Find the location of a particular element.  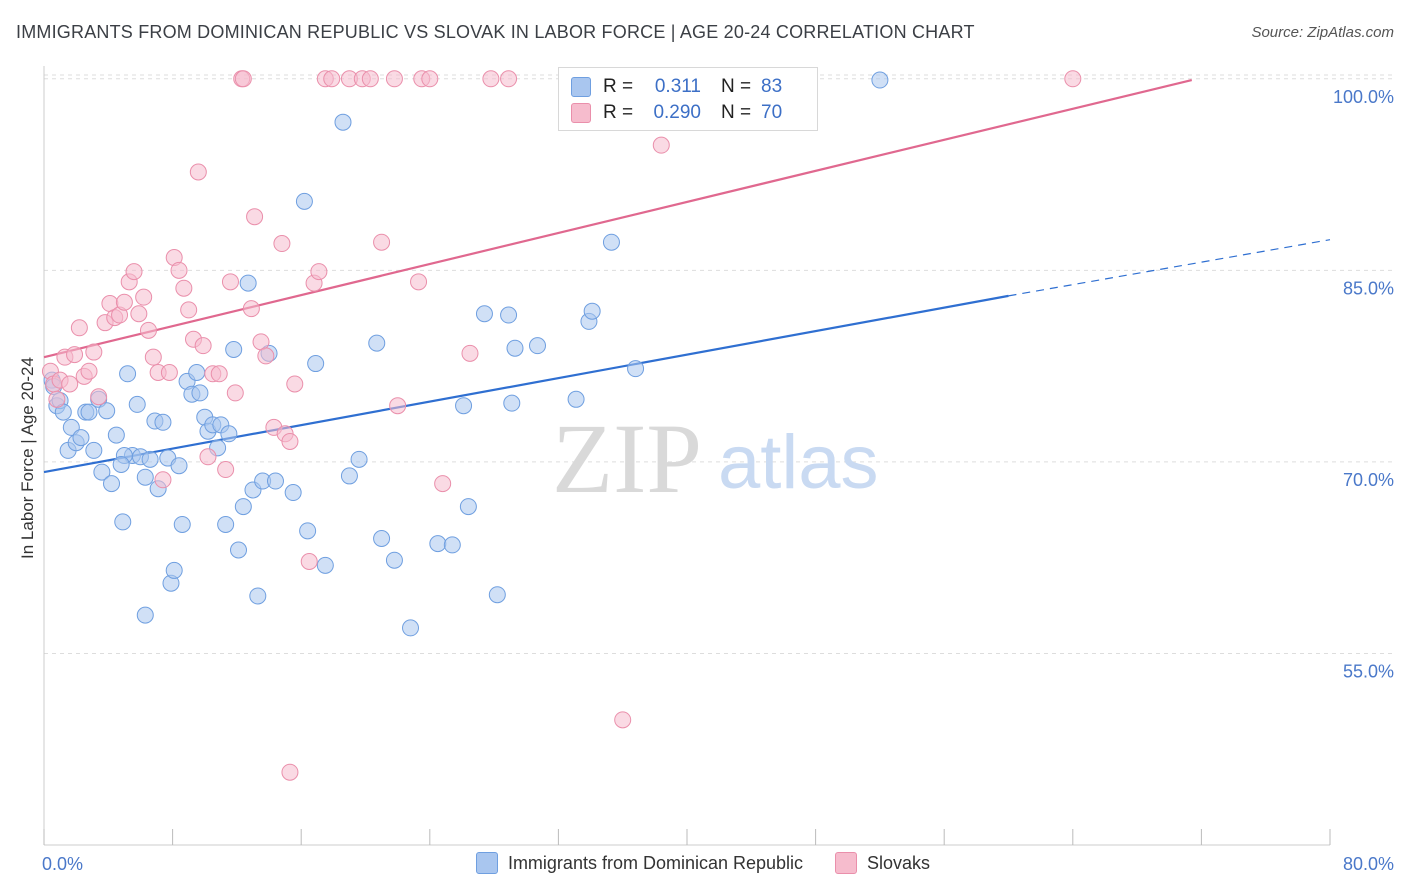

watermark-atlas: atlas is located at coordinates (798, 462).